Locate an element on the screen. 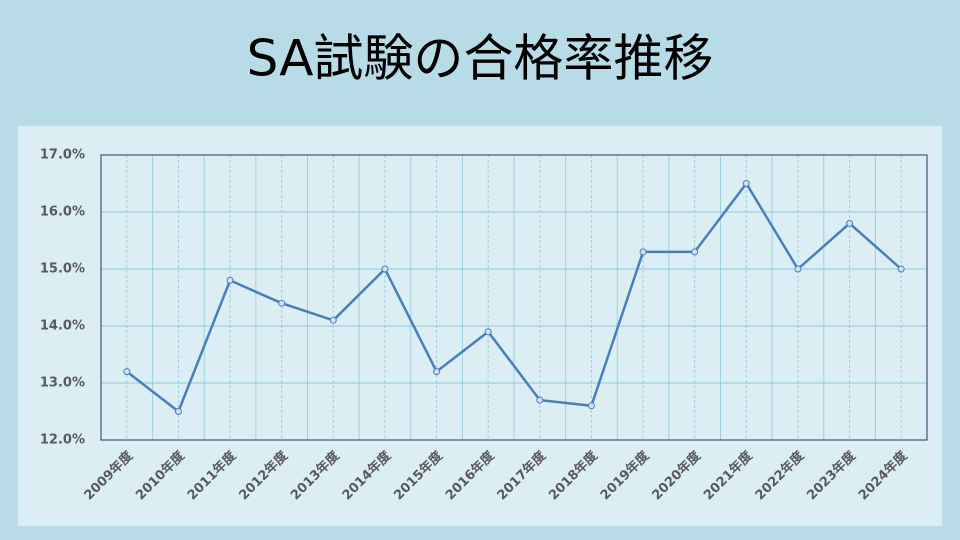 The width and height of the screenshot is (960, 540). y-tick-label: 17.0% is located at coordinates (62, 155).